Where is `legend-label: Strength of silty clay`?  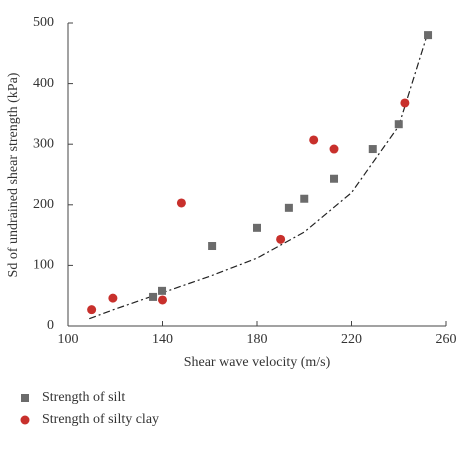
legend-label: Strength of silty clay is located at coordinates (100, 419).